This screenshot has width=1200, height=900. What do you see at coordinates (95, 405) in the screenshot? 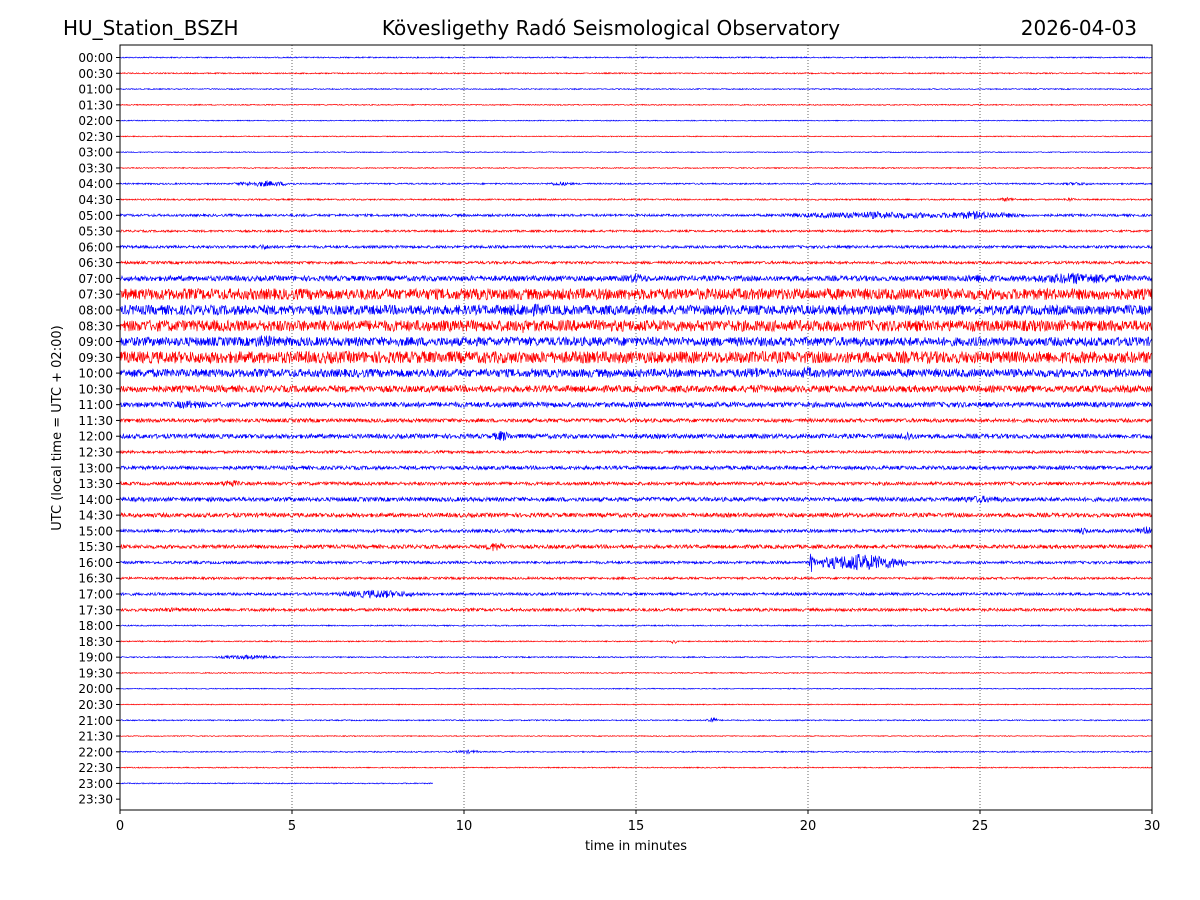
I see `y-tick-label: 11:00` at bounding box center [95, 405].